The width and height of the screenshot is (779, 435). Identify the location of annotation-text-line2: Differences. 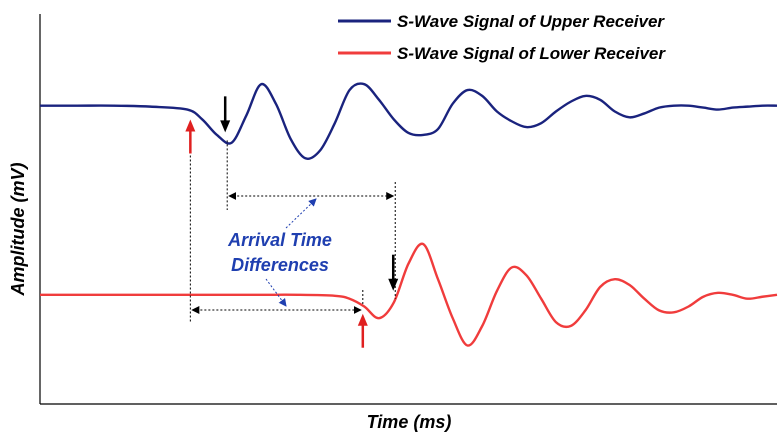
(280, 265).